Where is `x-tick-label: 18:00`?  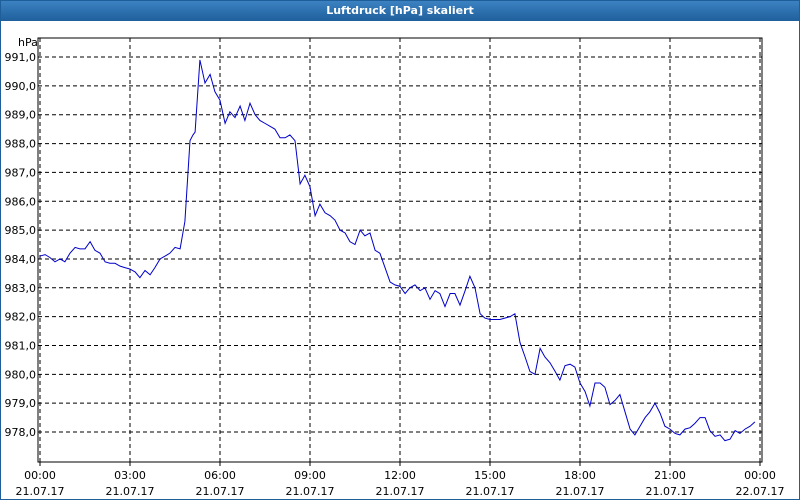
x-tick-label: 18:00 is located at coordinates (580, 475).